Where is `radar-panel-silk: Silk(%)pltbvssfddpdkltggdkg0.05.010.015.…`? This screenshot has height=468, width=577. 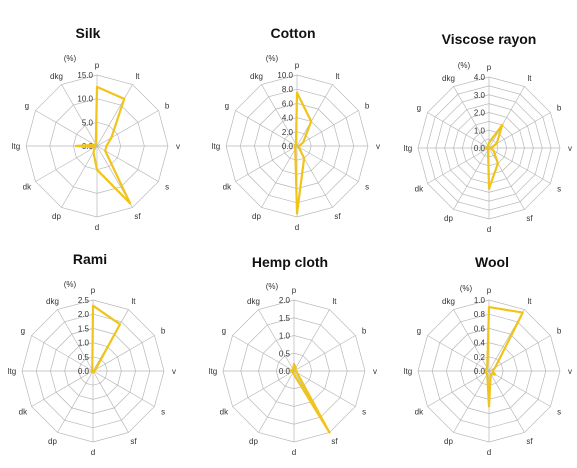
radar-panel-silk: Silk(%)pltbvssfddpdkltggdkg0.05.010.015.… is located at coordinates (96, 128).